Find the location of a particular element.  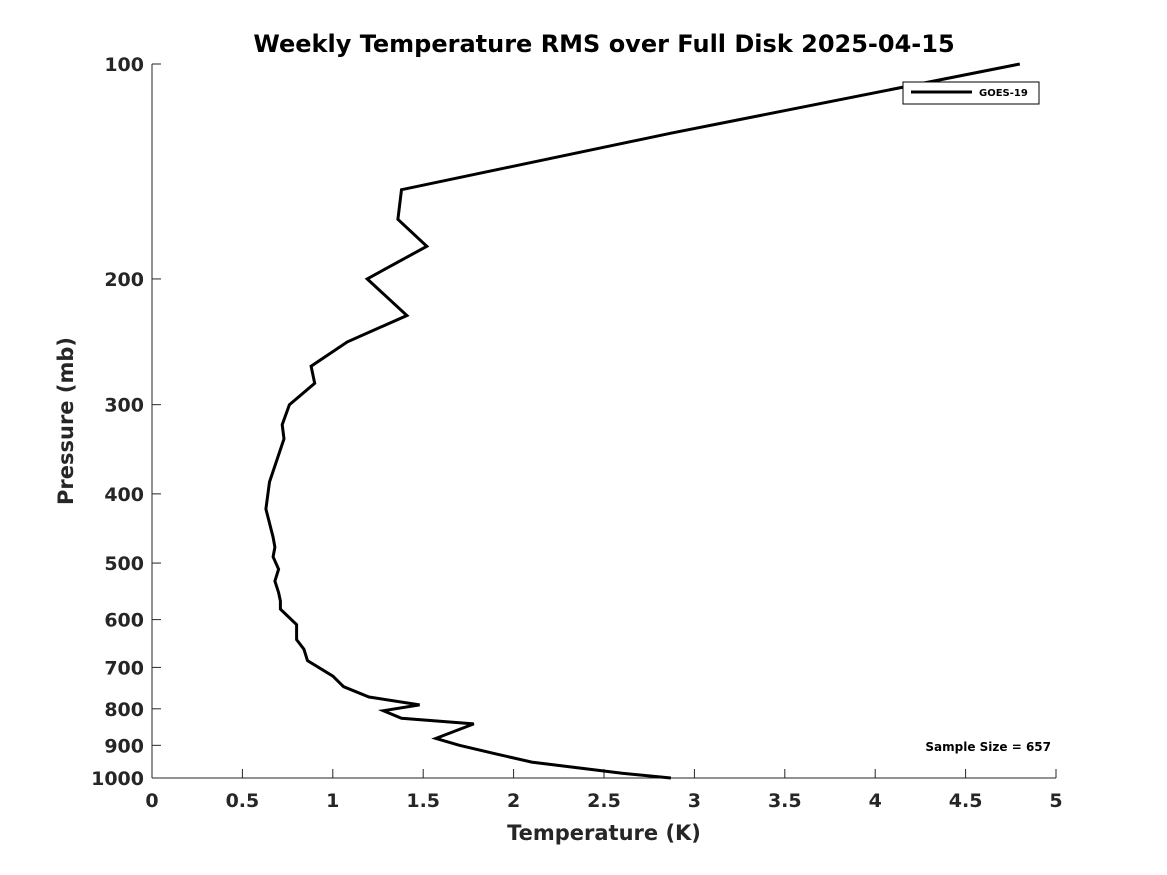

x-tick-label: 2.5 is located at coordinates (604, 801).